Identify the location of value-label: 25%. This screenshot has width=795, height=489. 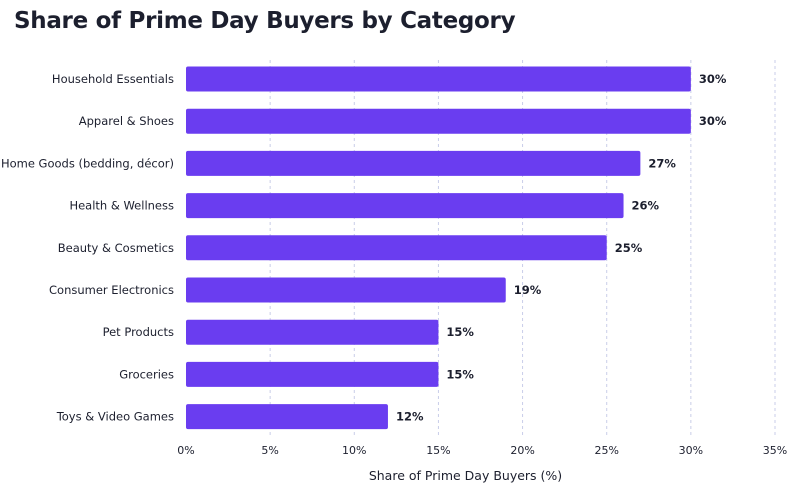
(629, 248).